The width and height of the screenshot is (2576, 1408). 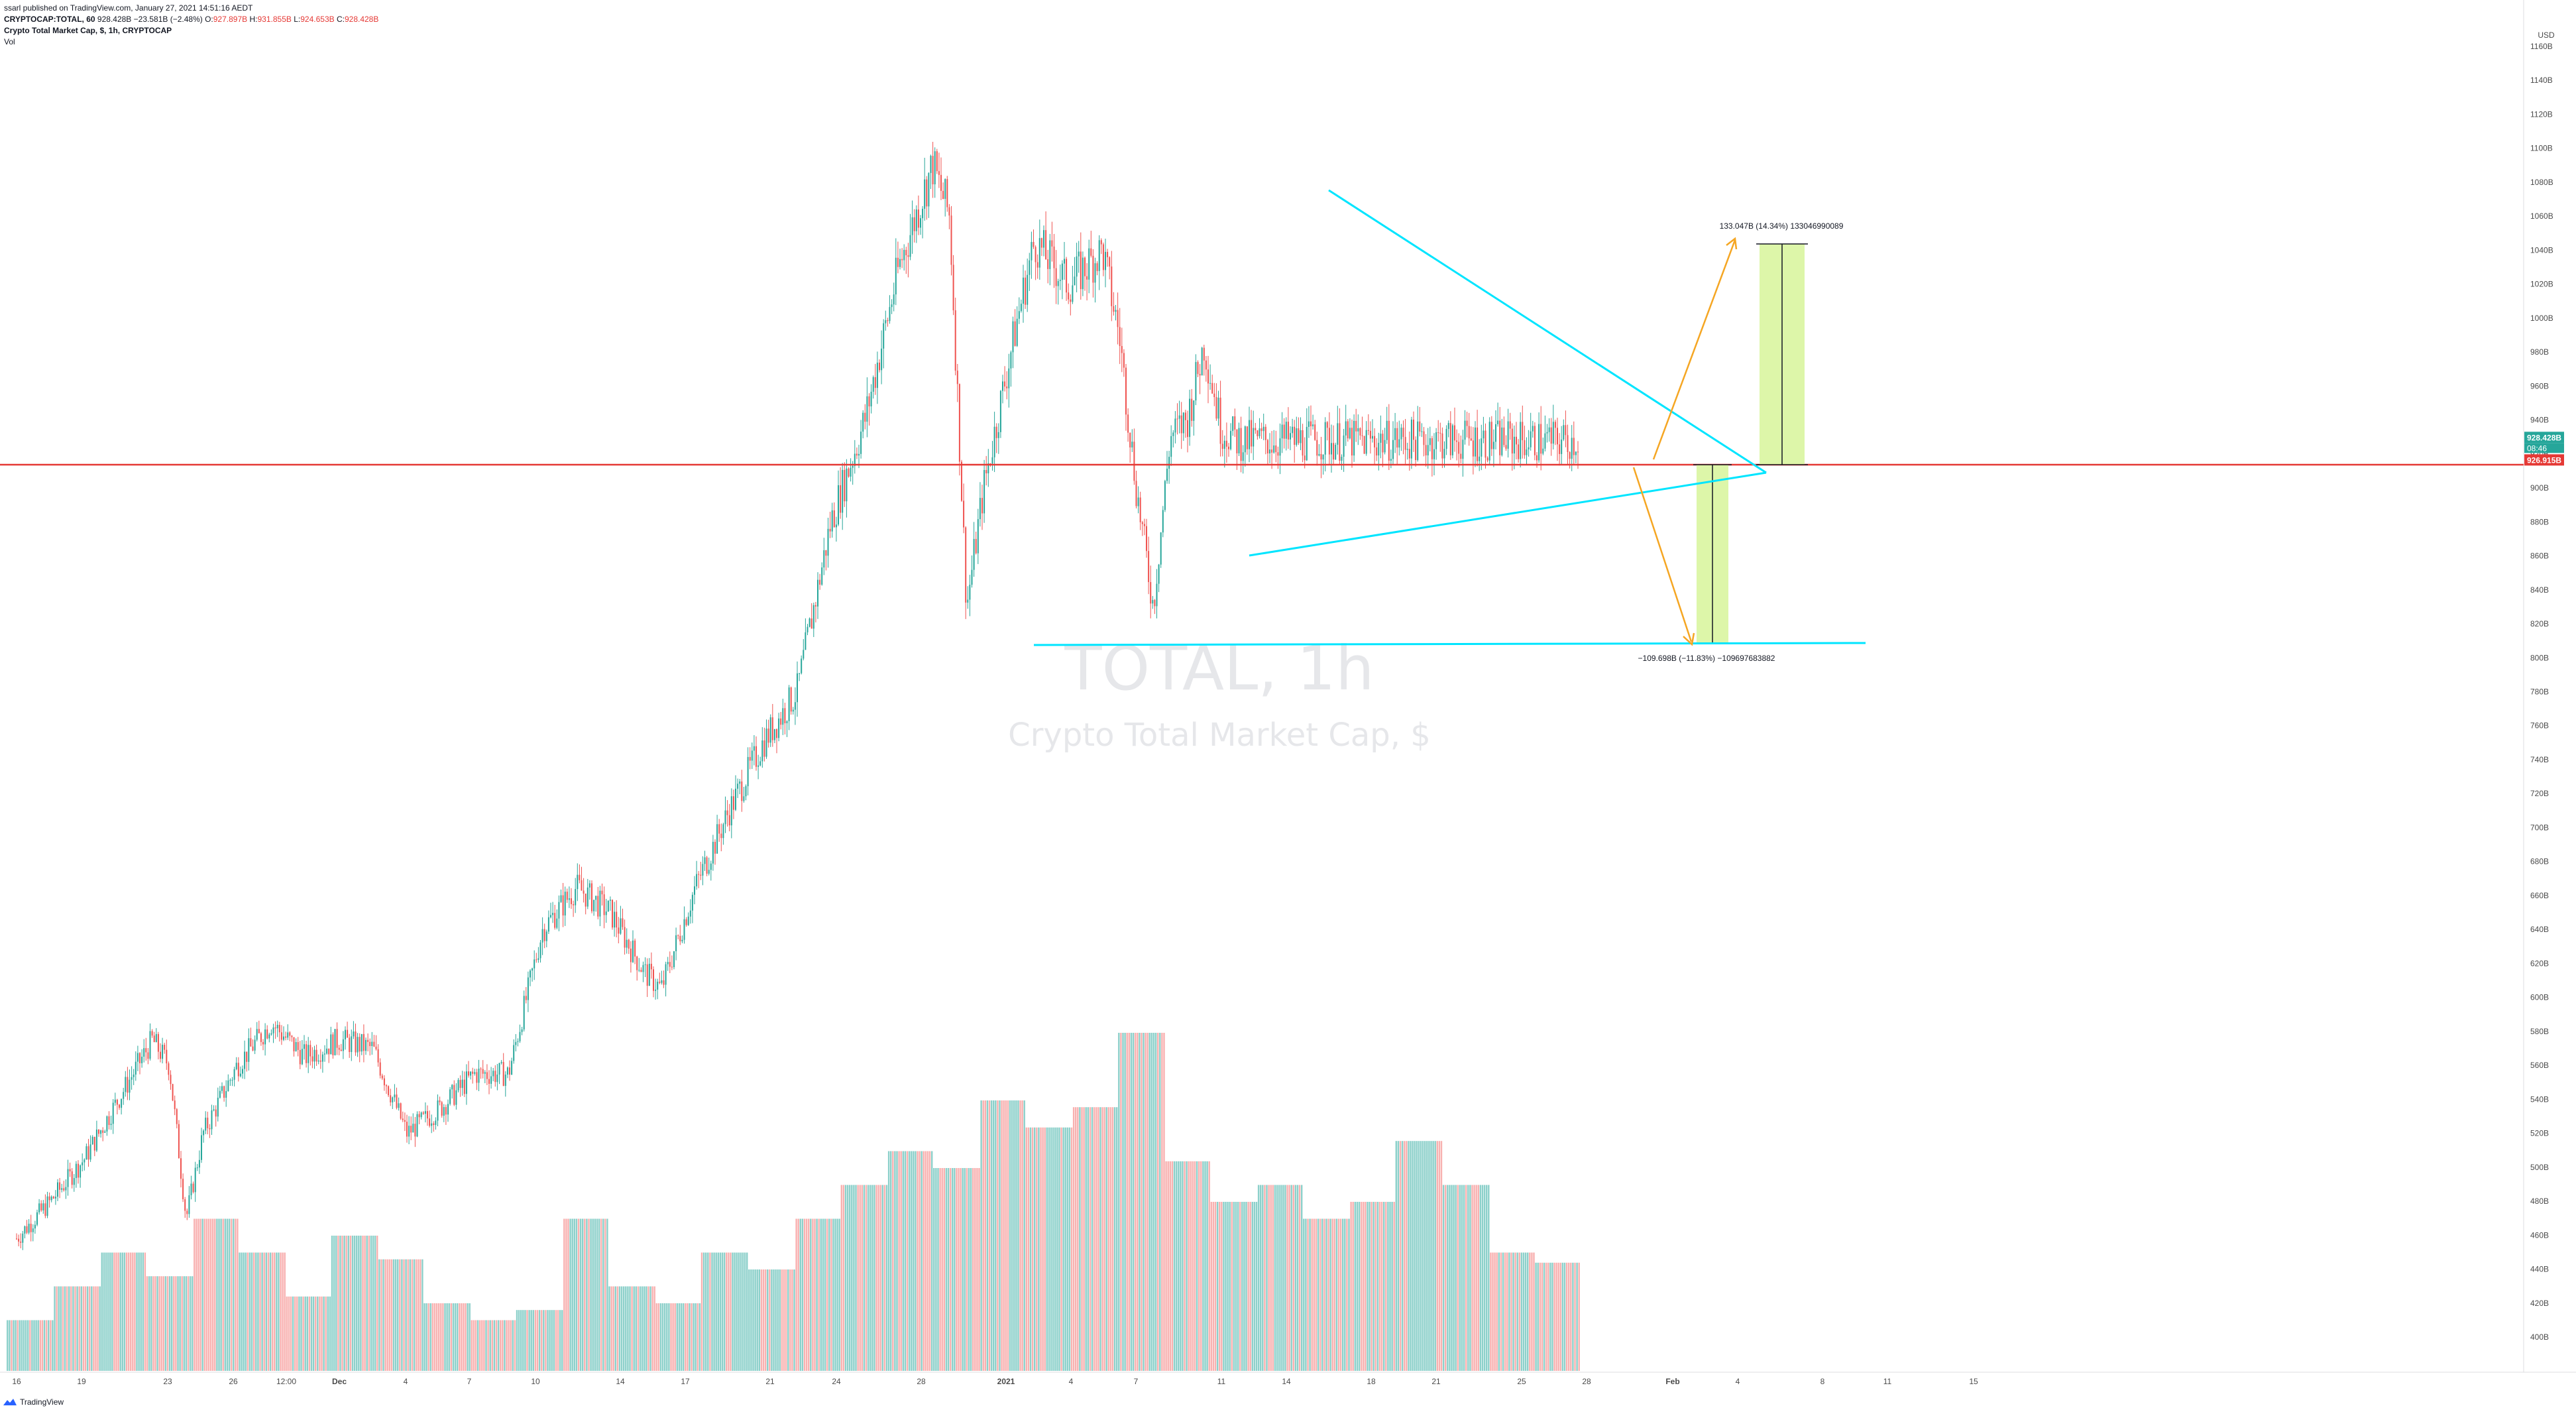 What do you see at coordinates (1449, 644) in the screenshot?
I see `support-line` at bounding box center [1449, 644].